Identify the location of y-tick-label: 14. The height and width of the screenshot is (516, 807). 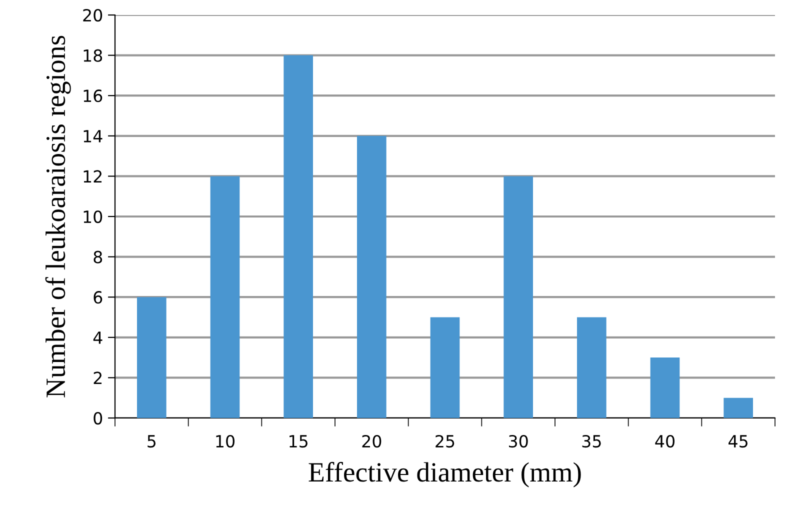
(93, 136).